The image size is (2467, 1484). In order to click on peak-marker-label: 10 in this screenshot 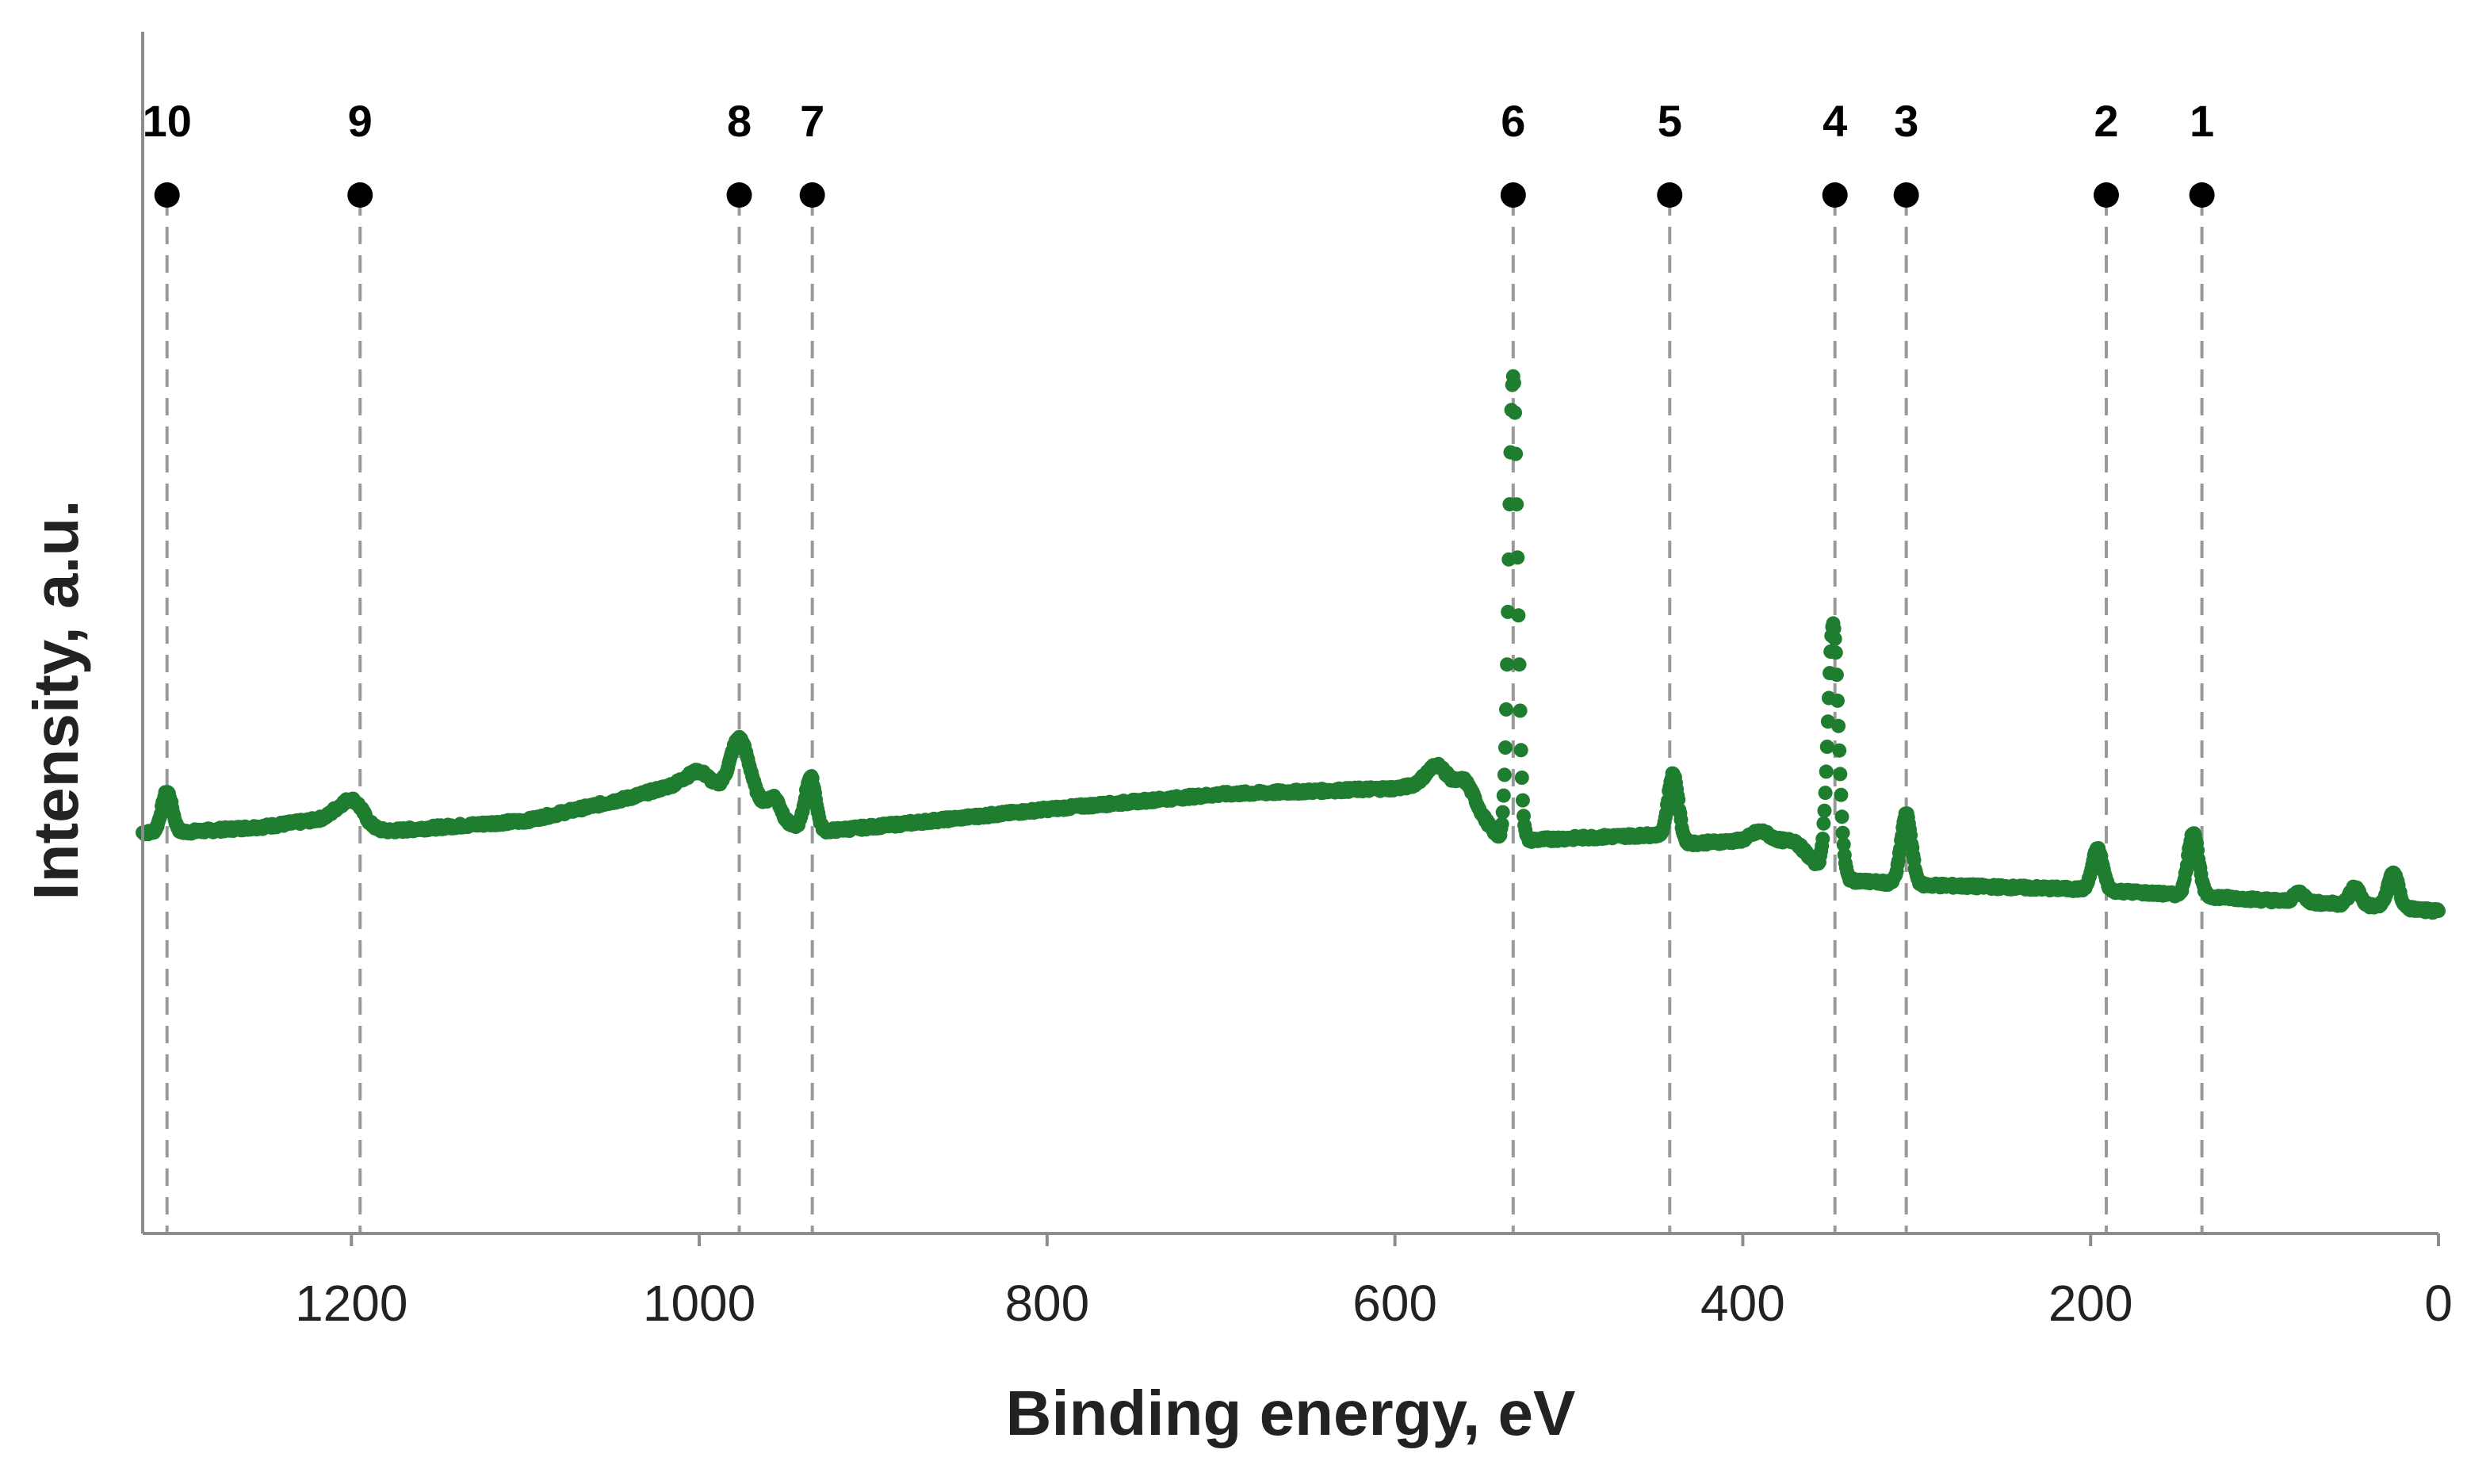, I will do `click(167, 121)`.